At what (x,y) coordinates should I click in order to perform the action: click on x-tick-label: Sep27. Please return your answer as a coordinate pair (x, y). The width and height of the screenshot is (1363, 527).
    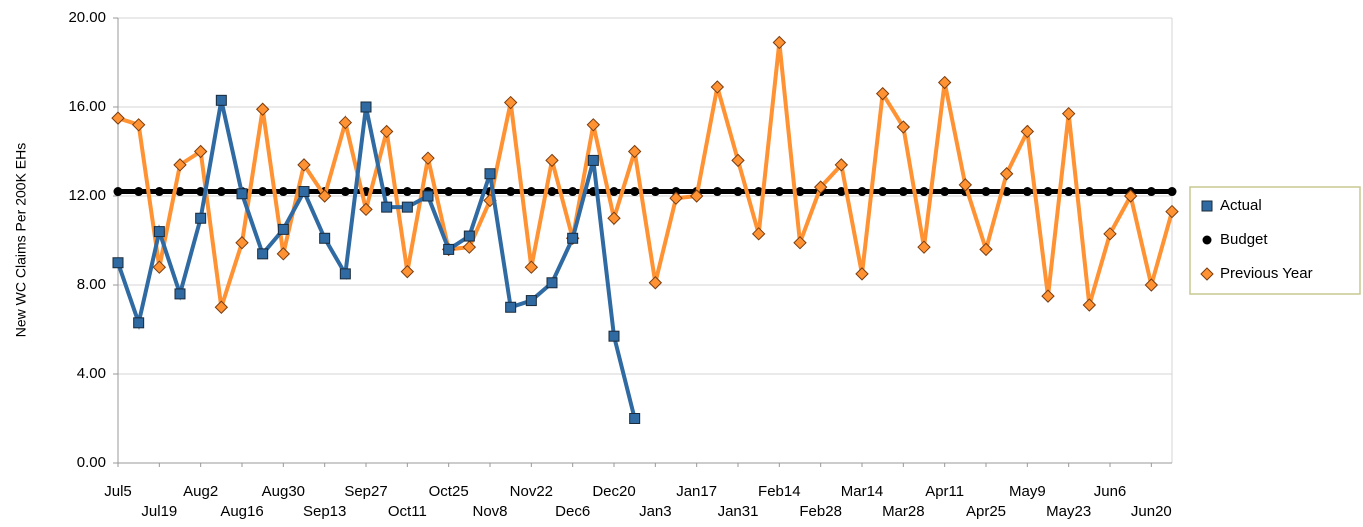
    Looking at the image, I should click on (365, 491).